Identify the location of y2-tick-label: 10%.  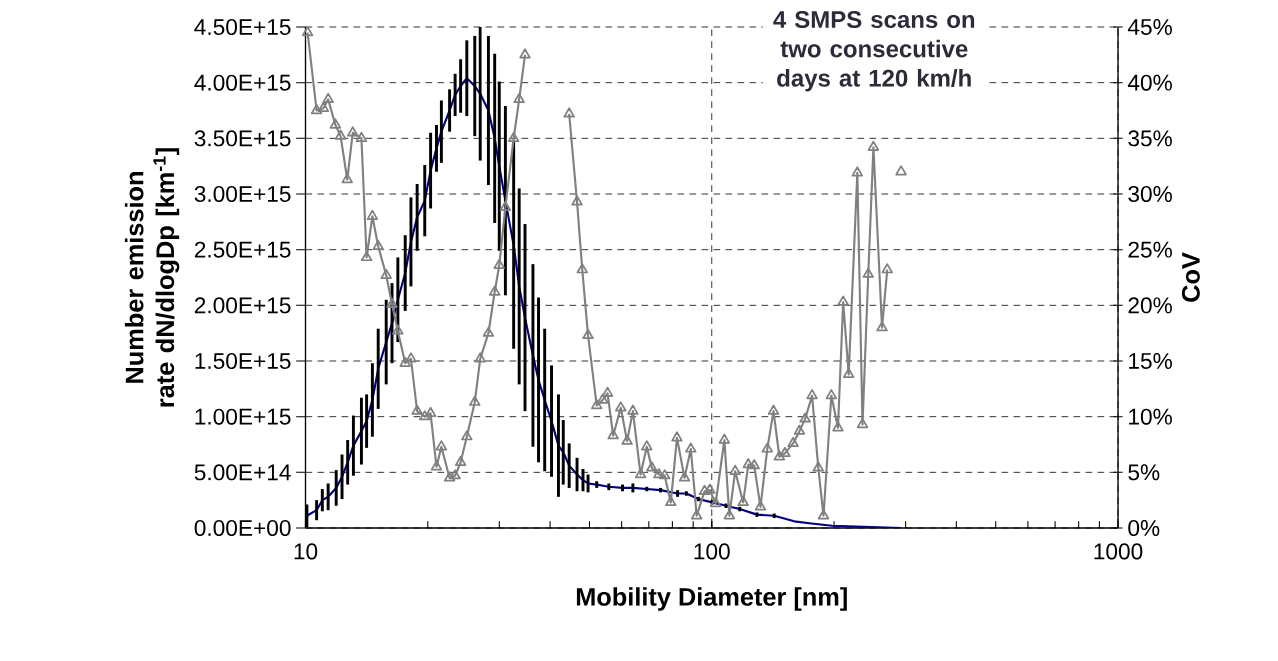
(1150, 416).